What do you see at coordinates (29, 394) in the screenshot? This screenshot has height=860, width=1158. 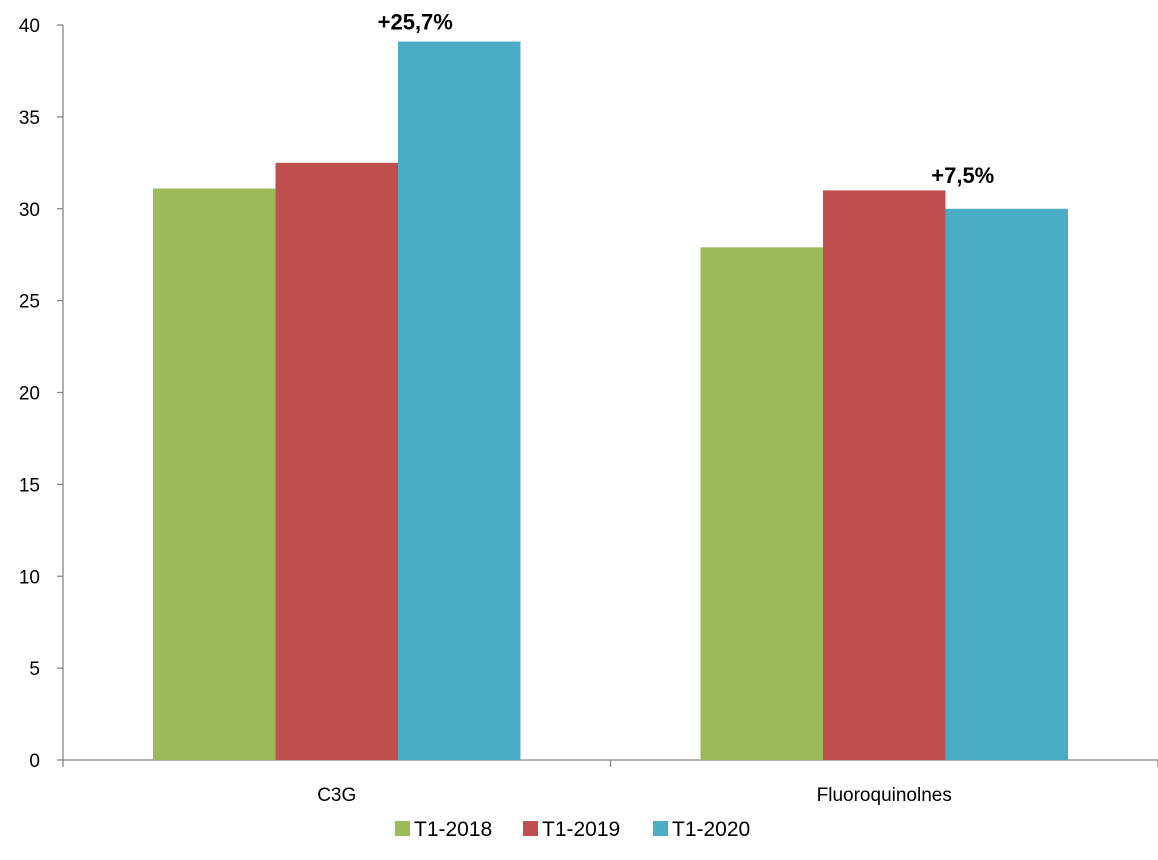 I see `y-tick-label: 20` at bounding box center [29, 394].